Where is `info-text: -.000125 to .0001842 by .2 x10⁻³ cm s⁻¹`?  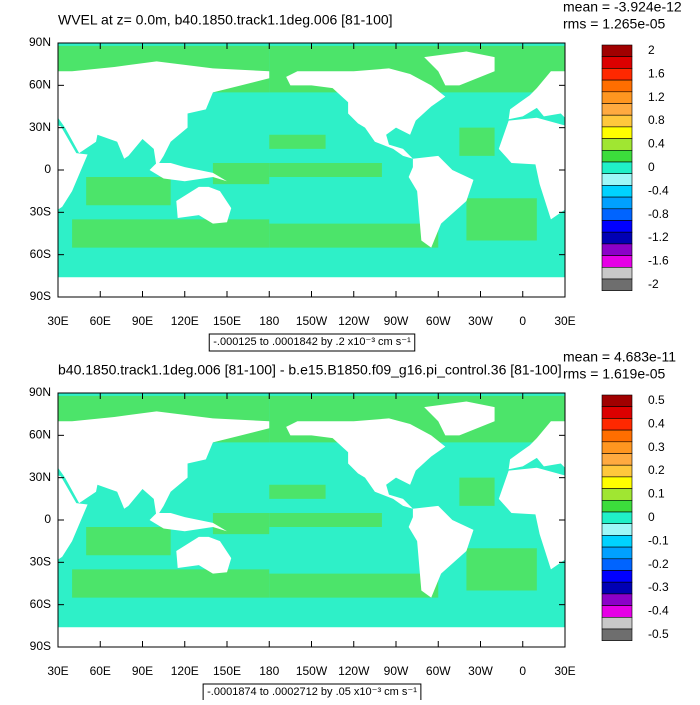
info-text: -.000125 to .0001842 by .2 x10⁻³ cm s⁻¹ is located at coordinates (312, 342).